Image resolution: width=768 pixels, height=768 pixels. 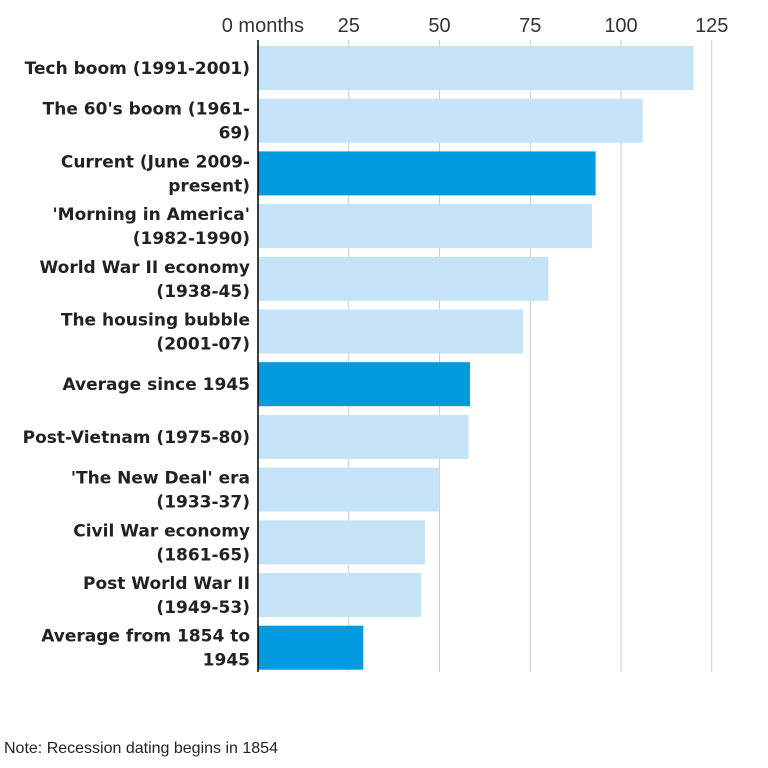 I want to click on x-tick-label: 50, so click(x=439, y=26).